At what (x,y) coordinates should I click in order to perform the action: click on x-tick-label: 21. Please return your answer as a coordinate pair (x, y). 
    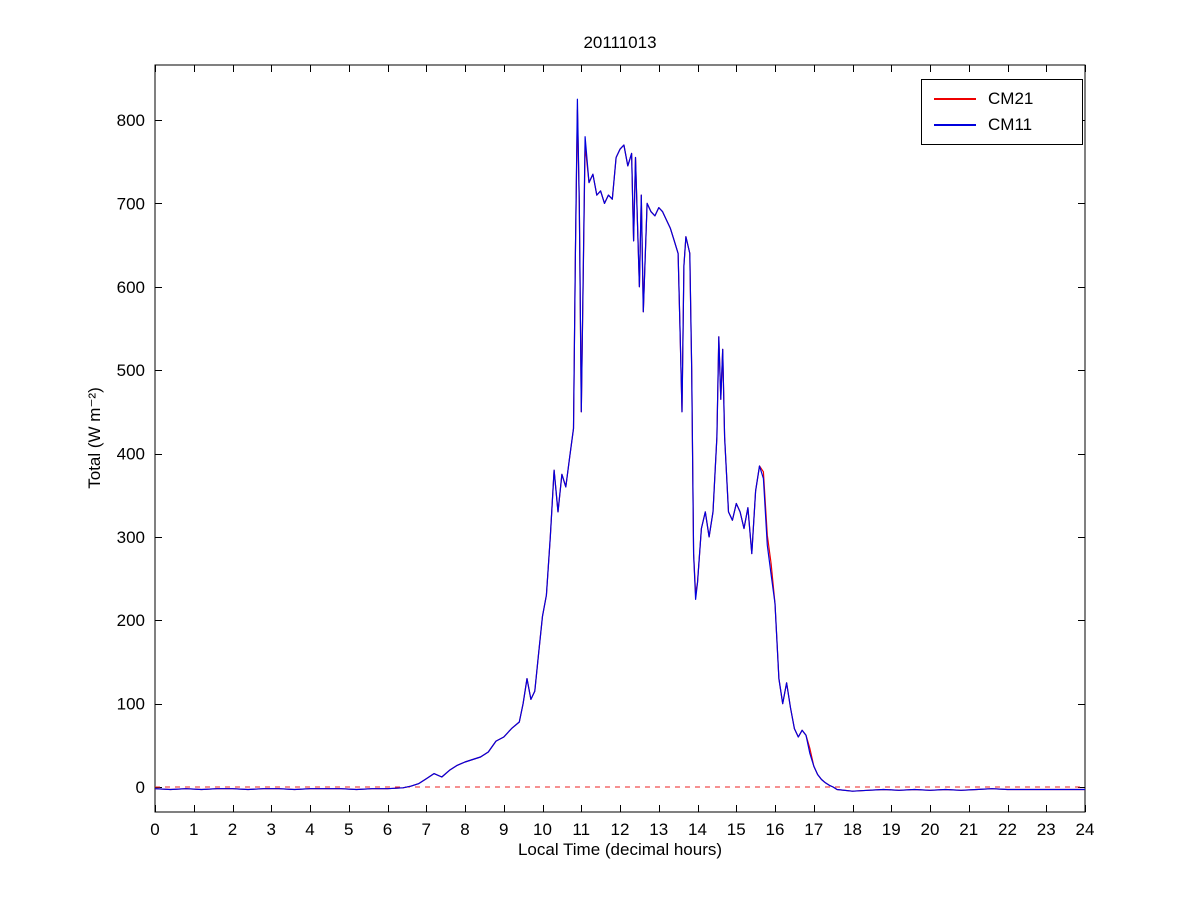
    Looking at the image, I should click on (968, 829).